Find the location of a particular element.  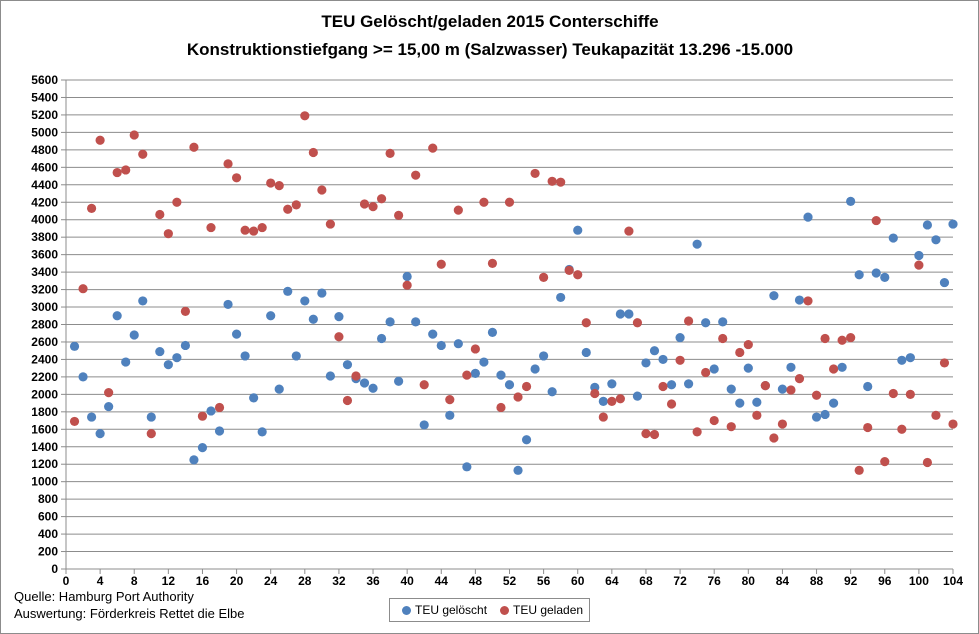

x-tick-label: 48 is located at coordinates (476, 581).